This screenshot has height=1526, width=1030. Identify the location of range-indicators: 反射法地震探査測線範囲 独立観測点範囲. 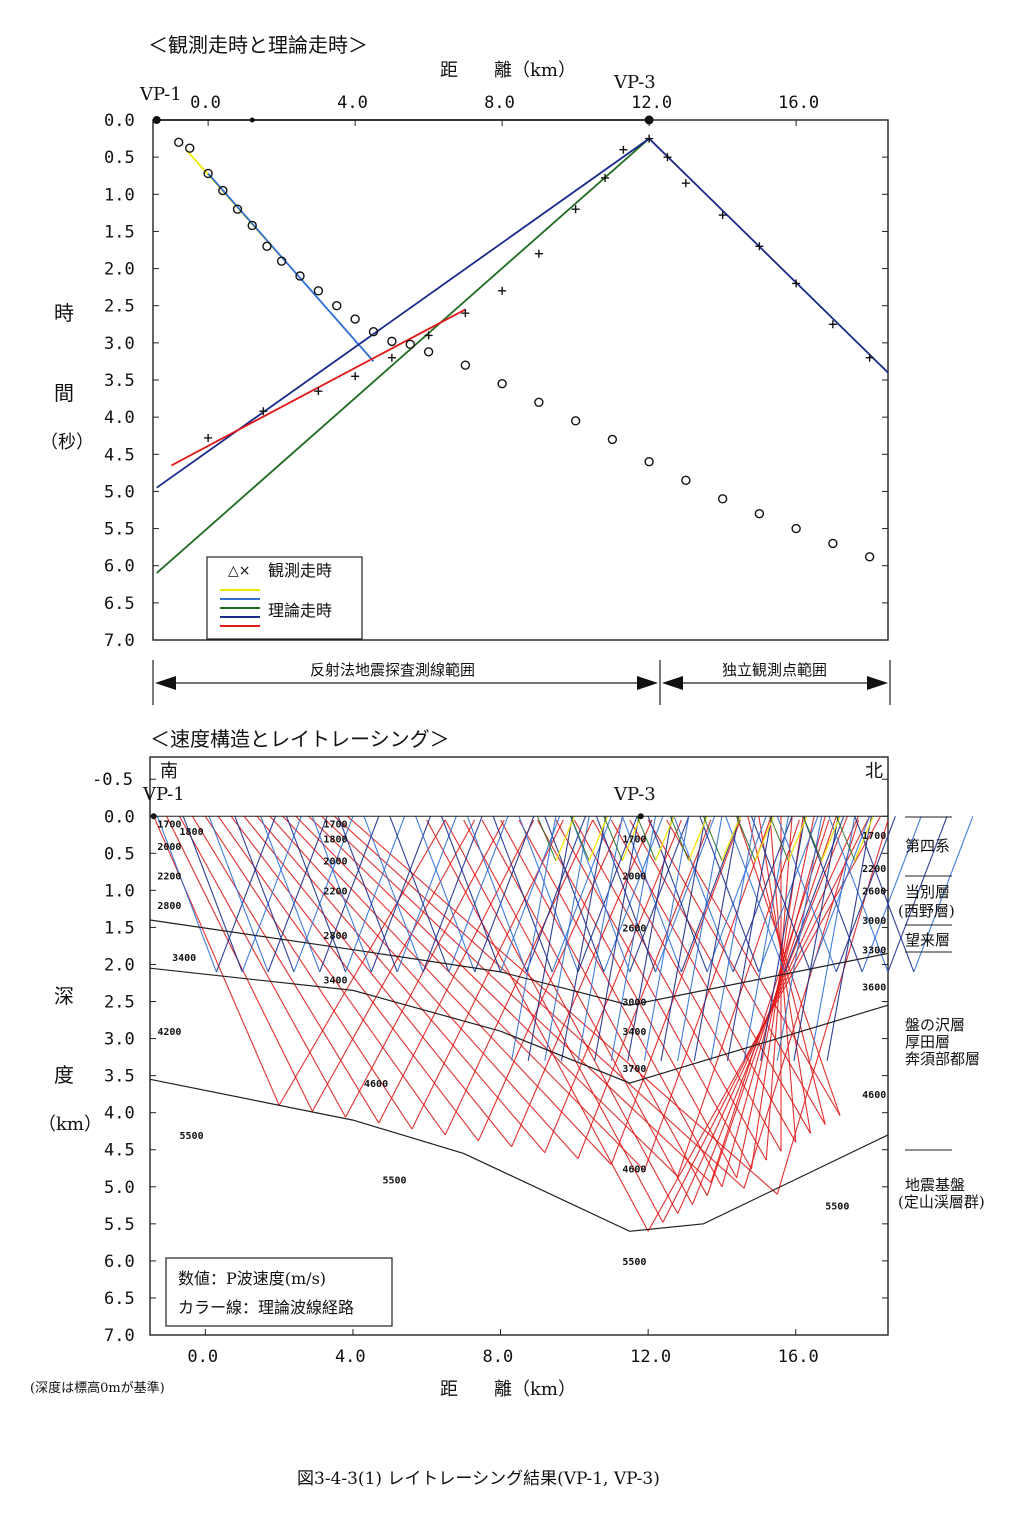
(521, 682).